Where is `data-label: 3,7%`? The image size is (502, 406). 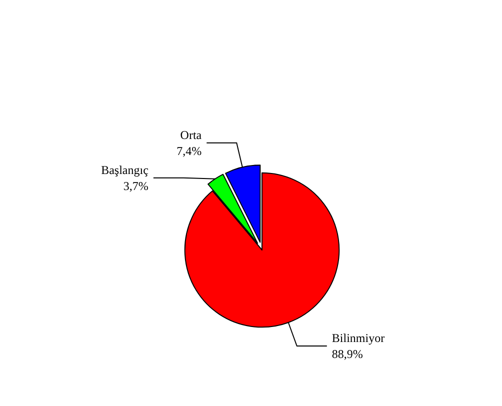
data-label: 3,7% is located at coordinates (135, 185).